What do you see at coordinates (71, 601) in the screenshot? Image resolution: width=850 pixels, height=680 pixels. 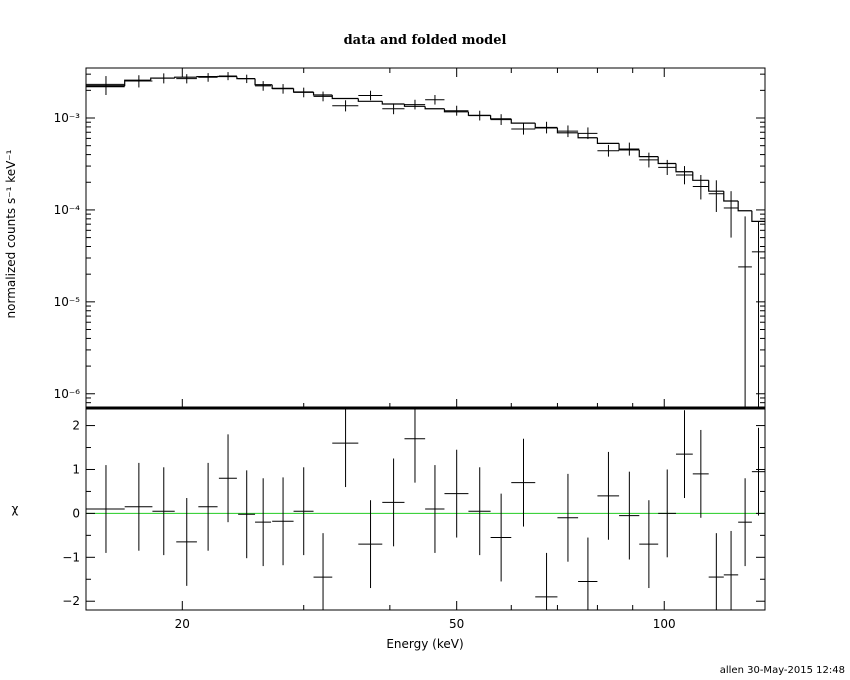 I see `residual-ytick-label-4: −2` at bounding box center [71, 601].